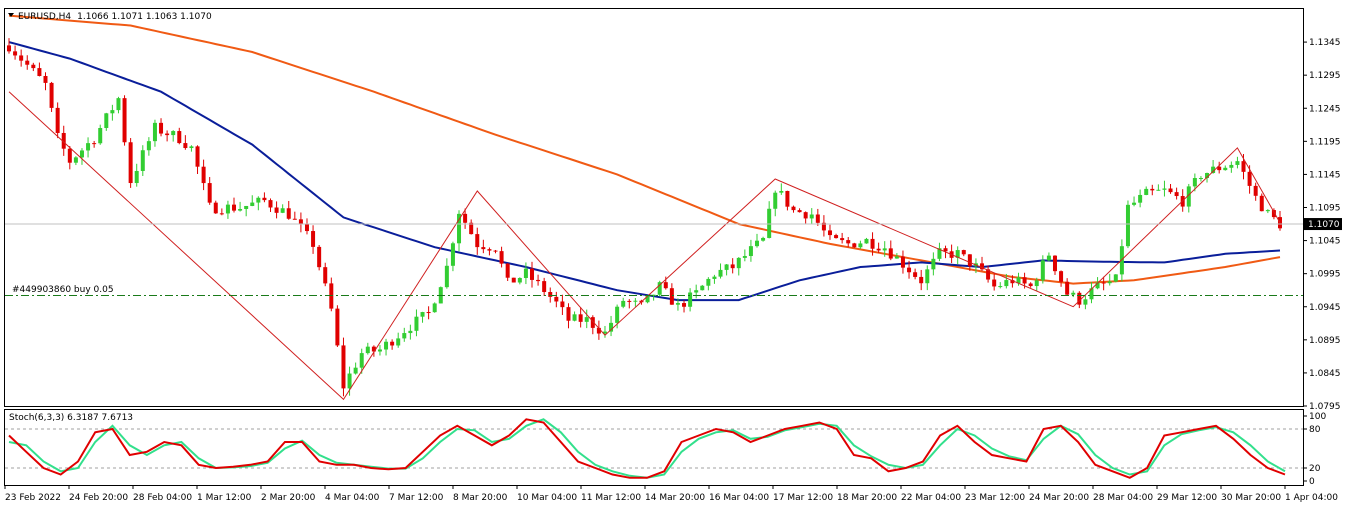  I want to click on stoch-title: Stoch(6,3,3) 6.3187 7.6713, so click(71, 418).